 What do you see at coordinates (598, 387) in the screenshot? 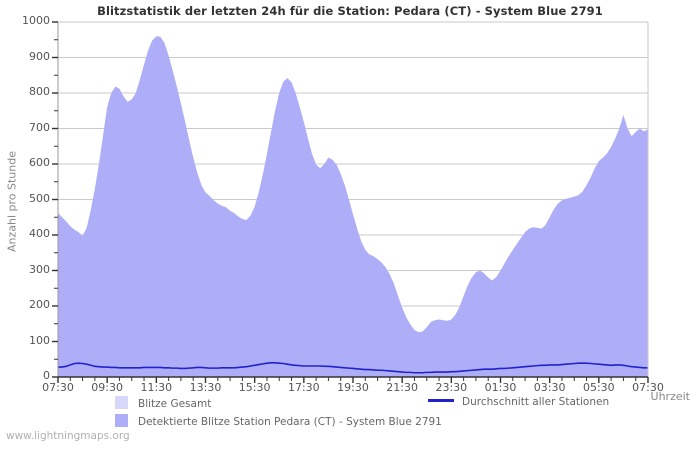
I see `x-tick-11: 05:30` at bounding box center [598, 387].